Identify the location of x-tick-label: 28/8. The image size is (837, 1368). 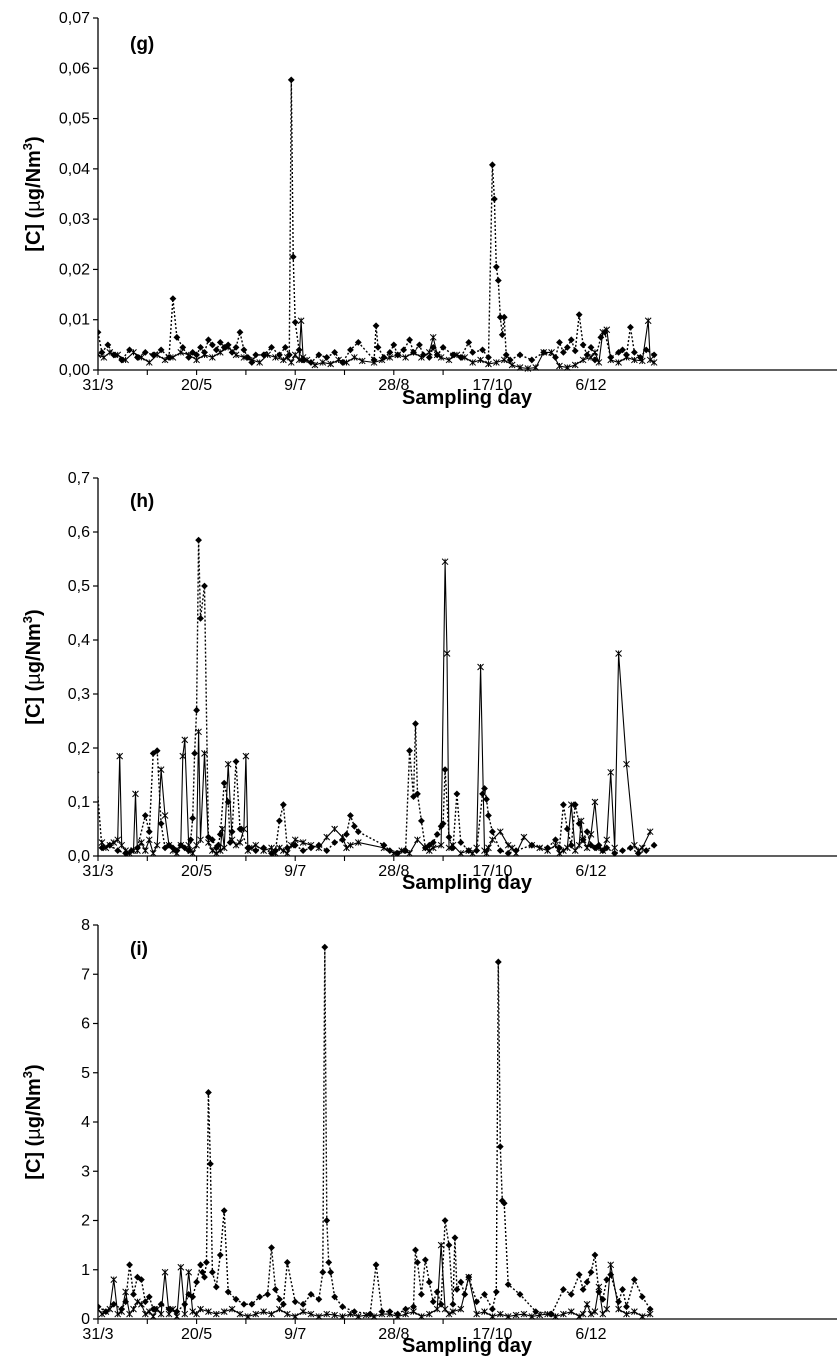
(393, 1334).